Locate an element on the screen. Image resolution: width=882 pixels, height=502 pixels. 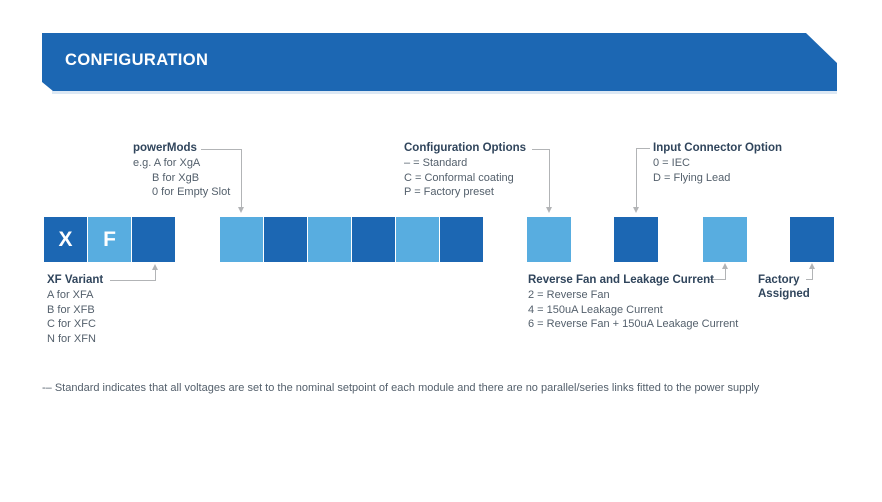
callout-xf-variant-line: B for XFB is located at coordinates (71, 309).